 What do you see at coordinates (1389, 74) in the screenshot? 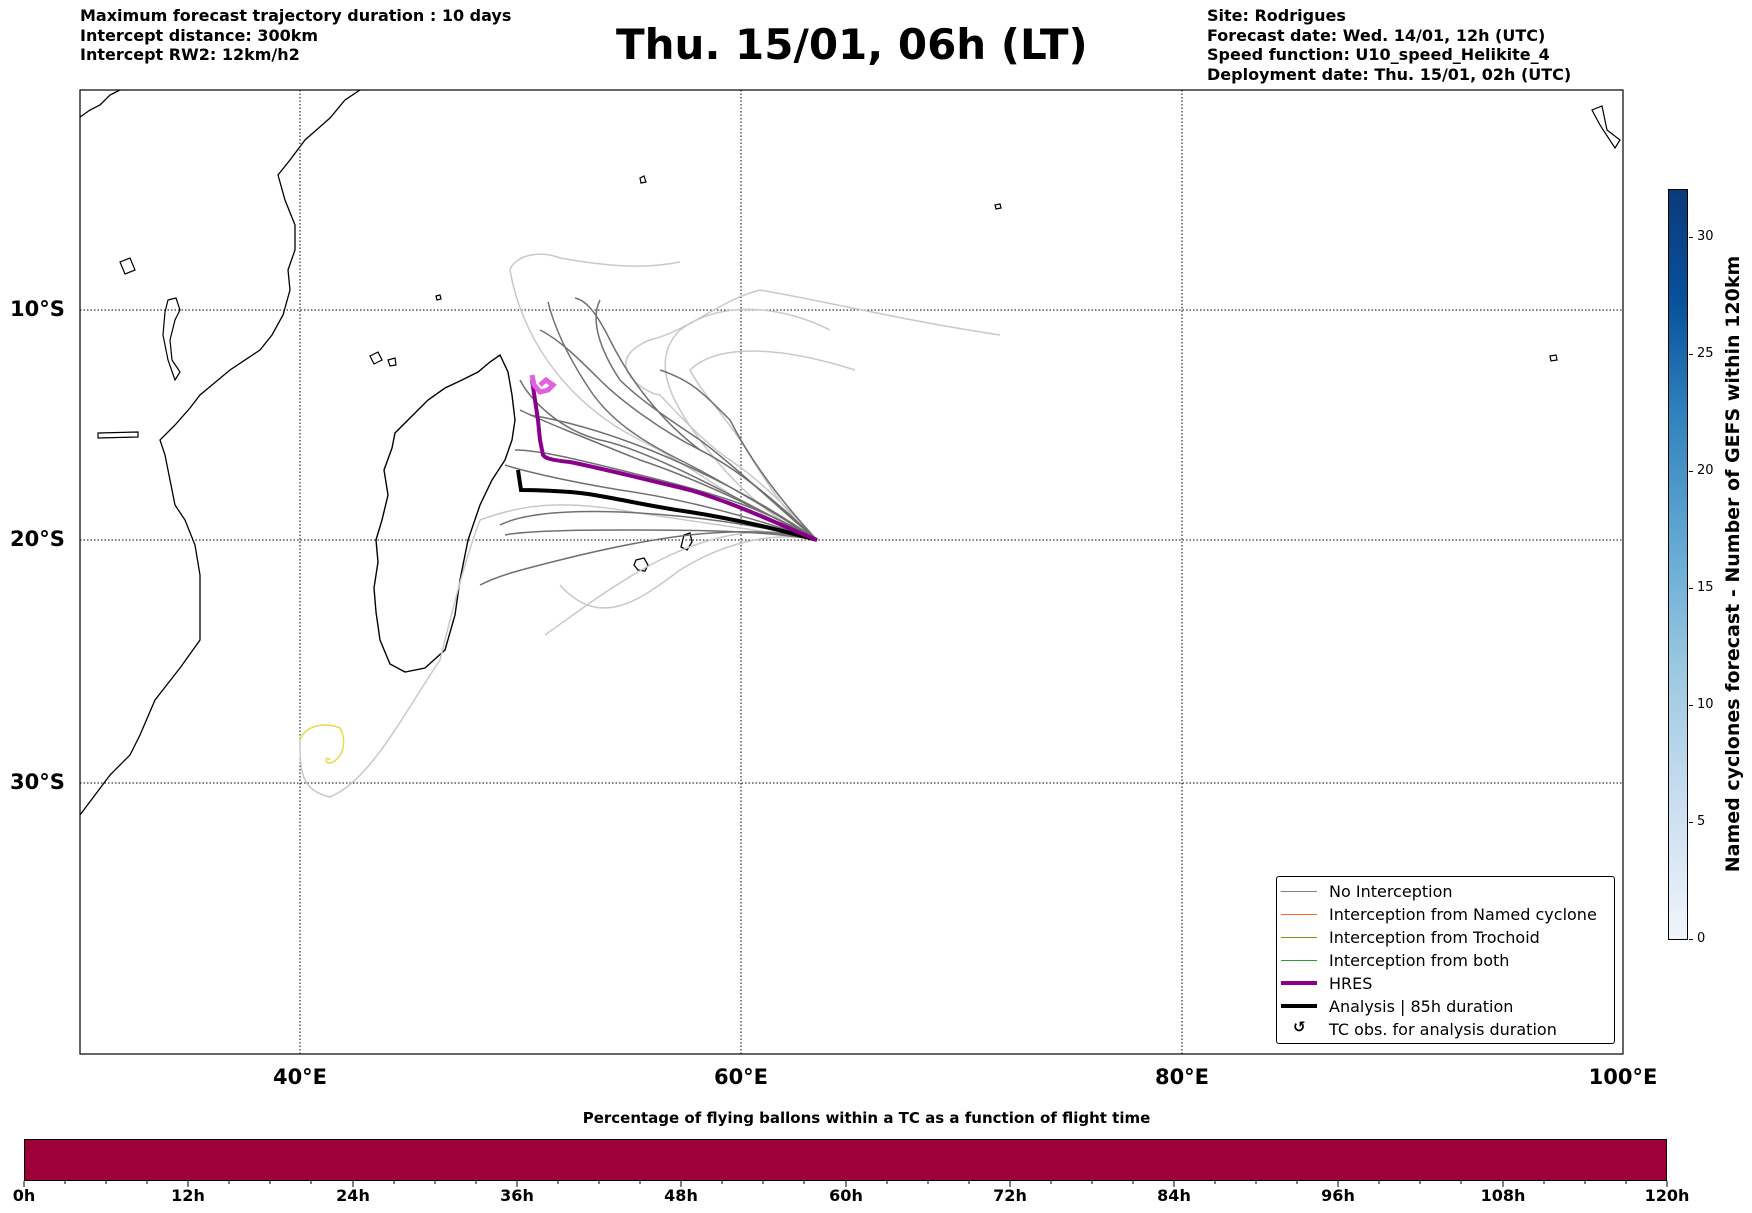
I see `deployment-date-text: Deployment date: Thu. 15/01, 02h (UTC)` at bounding box center [1389, 74].